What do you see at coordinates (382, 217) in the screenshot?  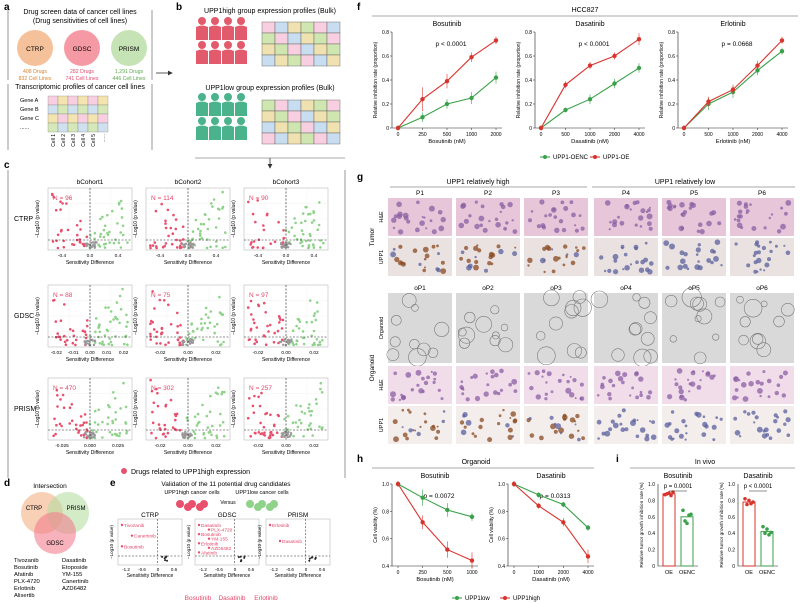 I see `stain-row-label: H&E` at bounding box center [382, 217].